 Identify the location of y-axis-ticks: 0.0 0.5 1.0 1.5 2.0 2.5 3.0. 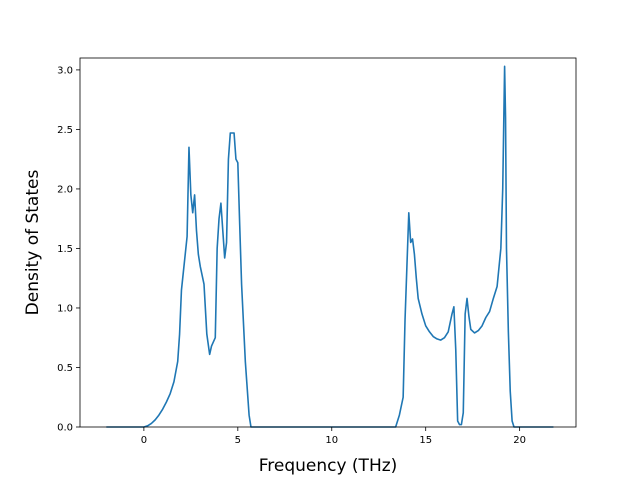
(68, 249).